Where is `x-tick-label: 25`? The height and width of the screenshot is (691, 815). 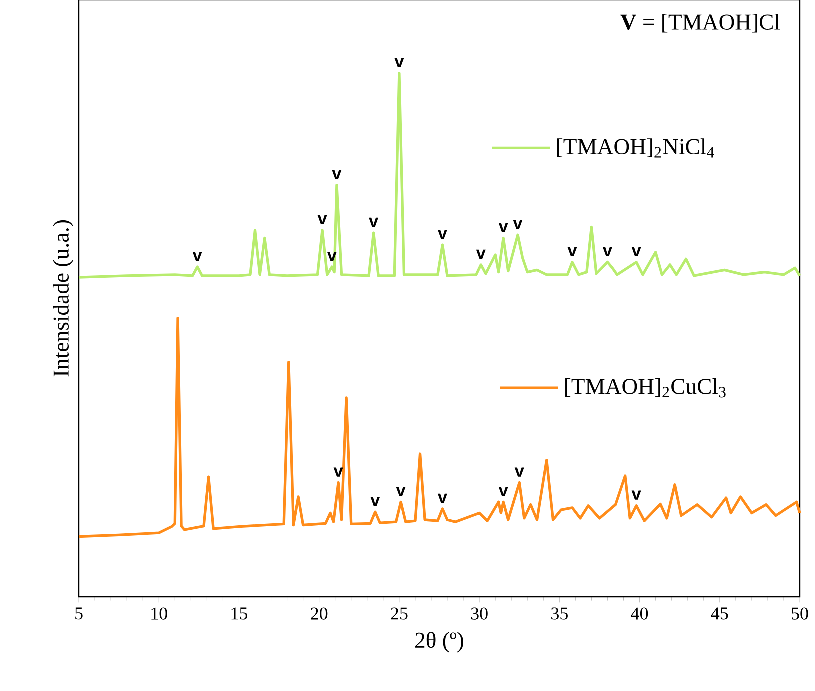 x-tick-label: 25 is located at coordinates (399, 614).